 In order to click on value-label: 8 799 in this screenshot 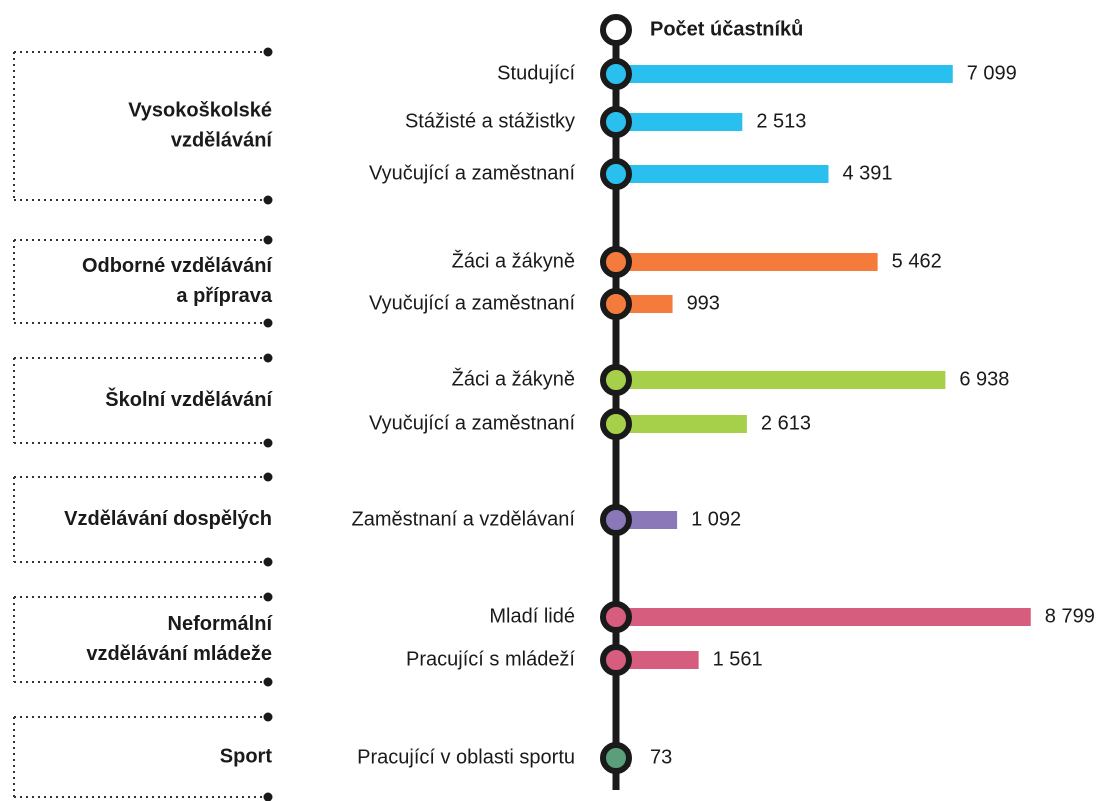, I will do `click(1070, 616)`.